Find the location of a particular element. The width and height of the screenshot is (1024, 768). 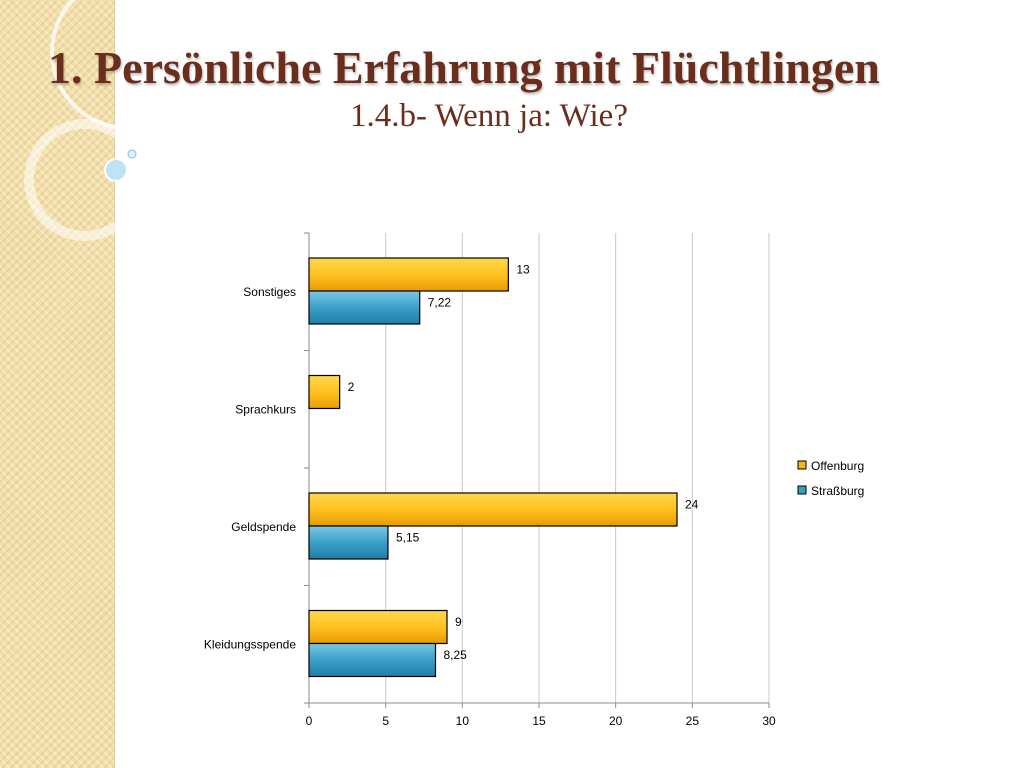

ring-medium is located at coordinates (85, 180).